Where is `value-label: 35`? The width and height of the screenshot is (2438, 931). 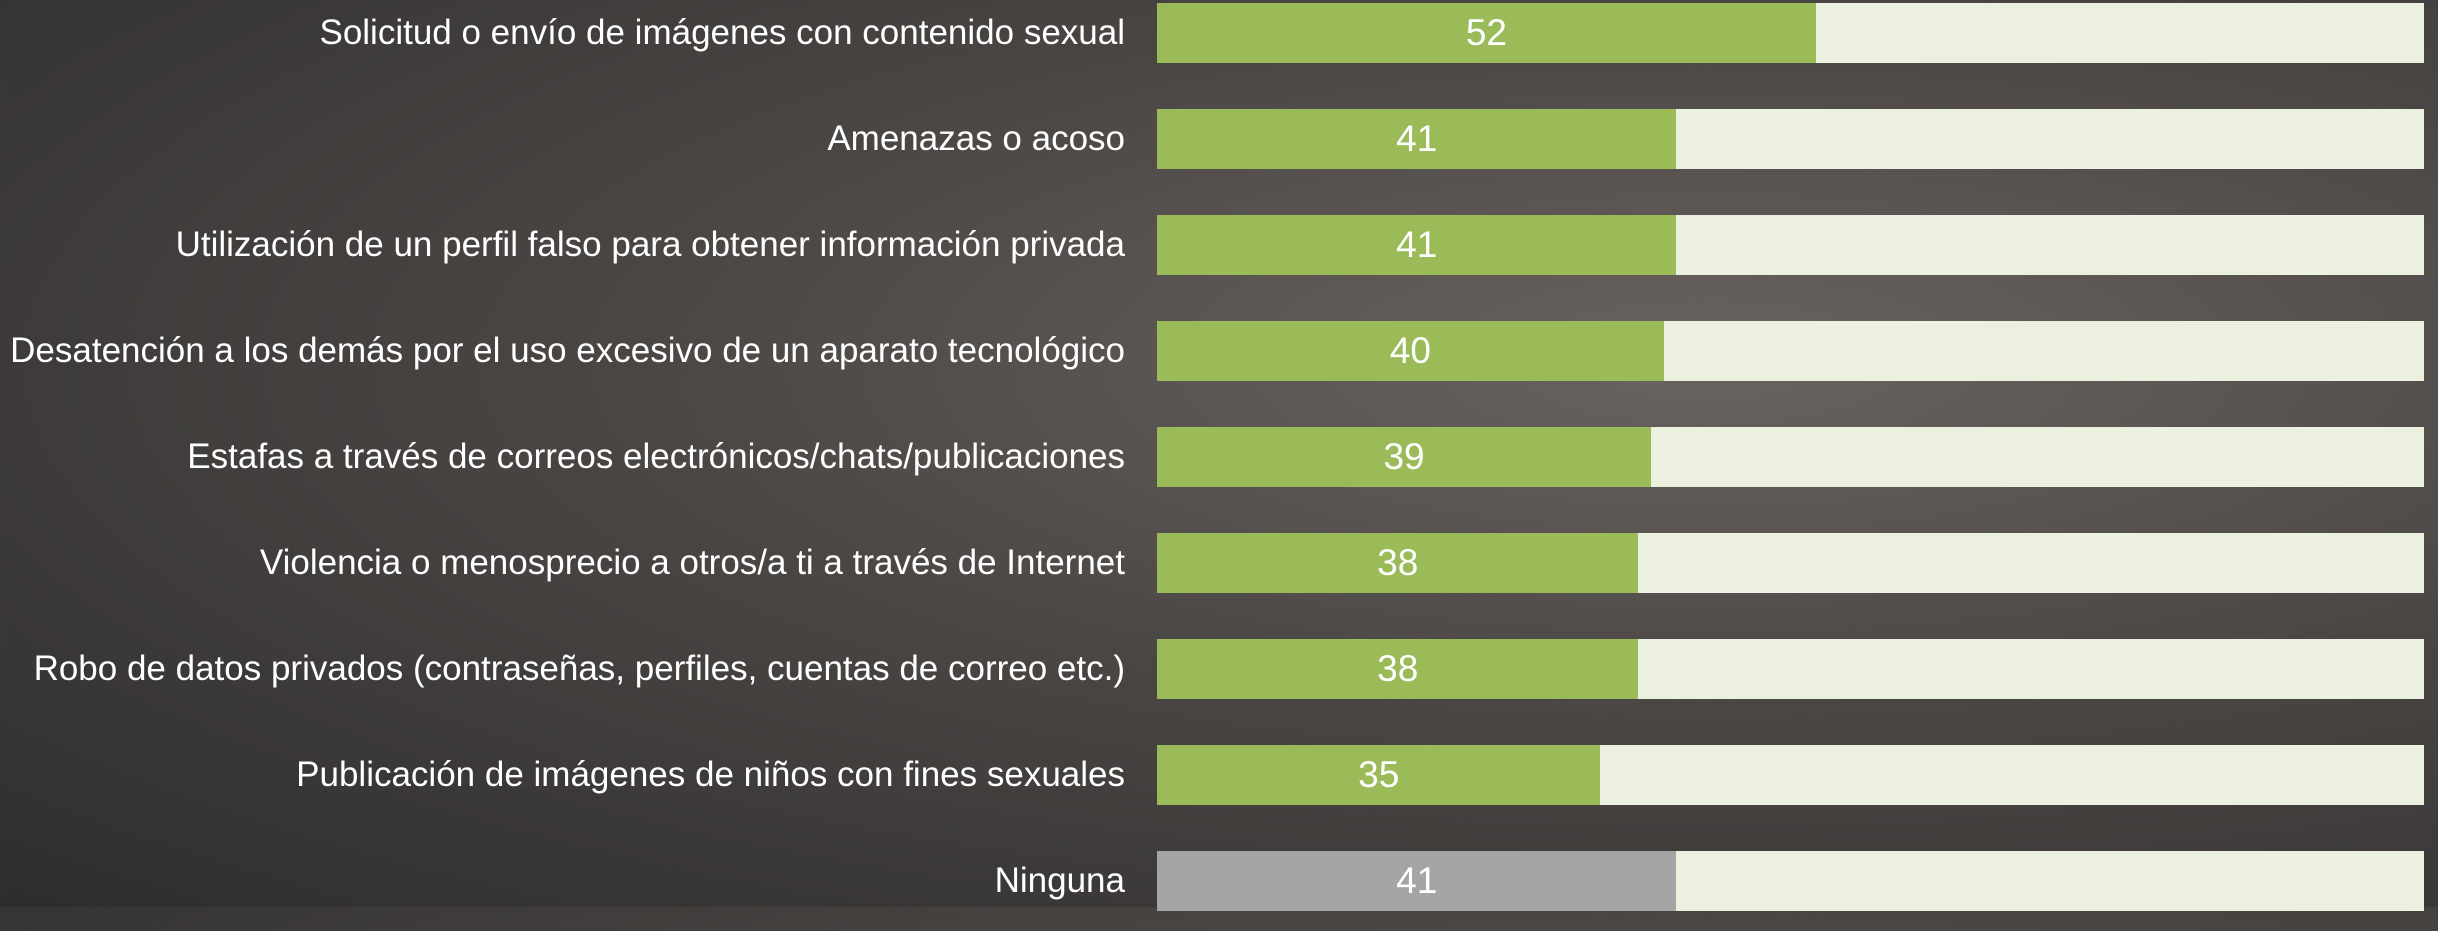 value-label: 35 is located at coordinates (1379, 774).